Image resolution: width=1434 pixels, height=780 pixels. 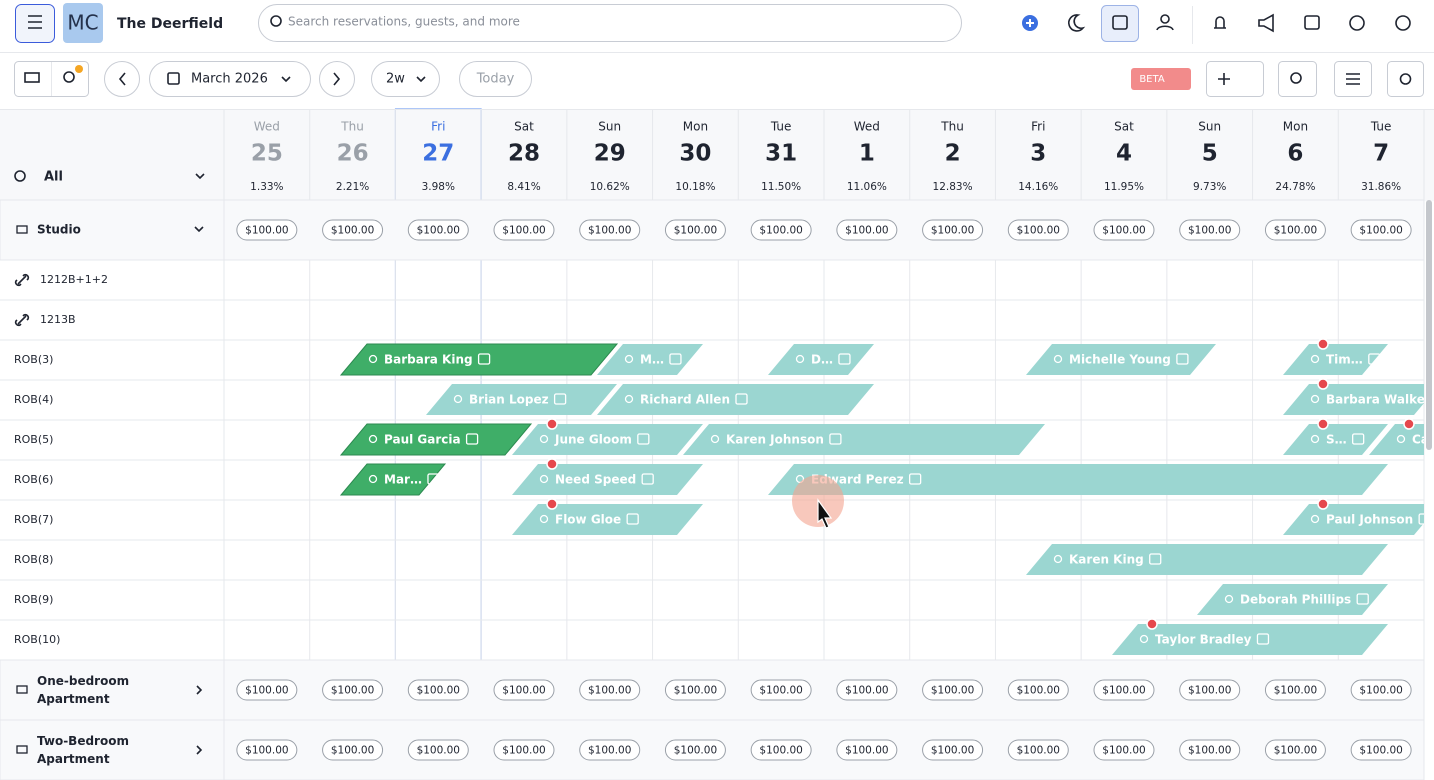 I want to click on reservation: Barbara King, so click(x=479, y=359).